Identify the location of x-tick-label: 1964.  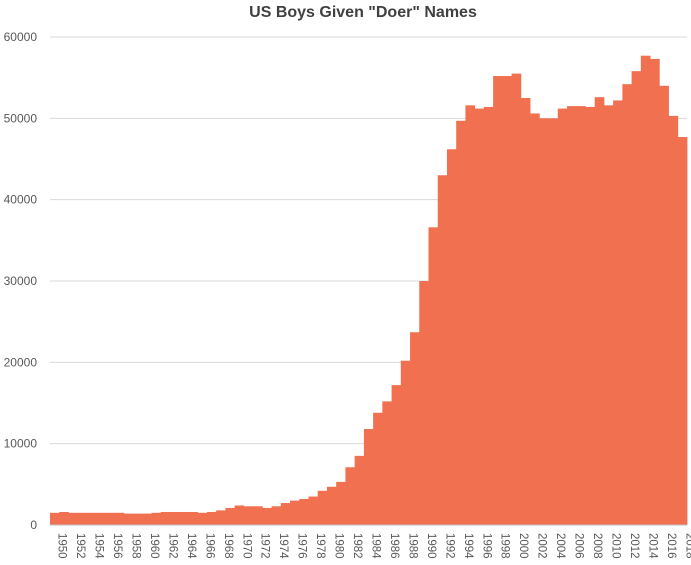
(191, 546).